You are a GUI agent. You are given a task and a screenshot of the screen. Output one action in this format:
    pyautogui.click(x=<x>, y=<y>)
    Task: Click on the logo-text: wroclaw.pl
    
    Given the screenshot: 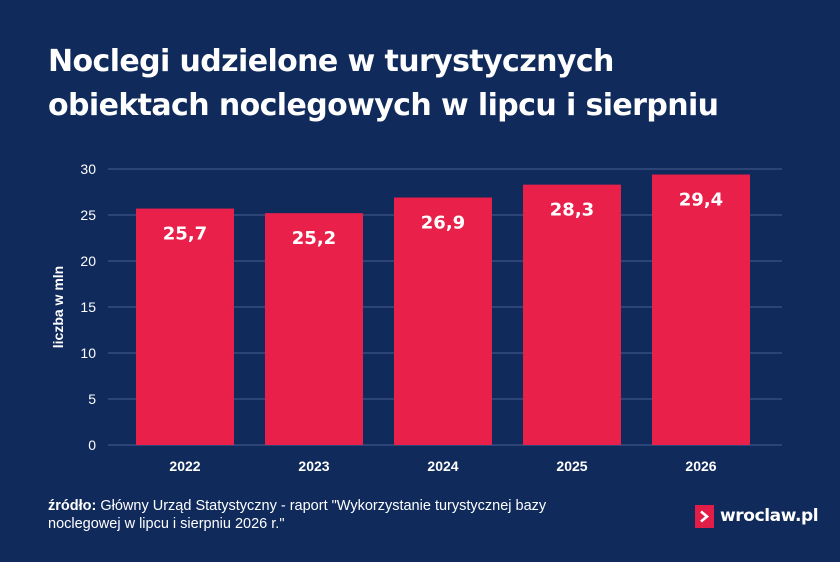 What is the action you would take?
    pyautogui.click(x=769, y=516)
    